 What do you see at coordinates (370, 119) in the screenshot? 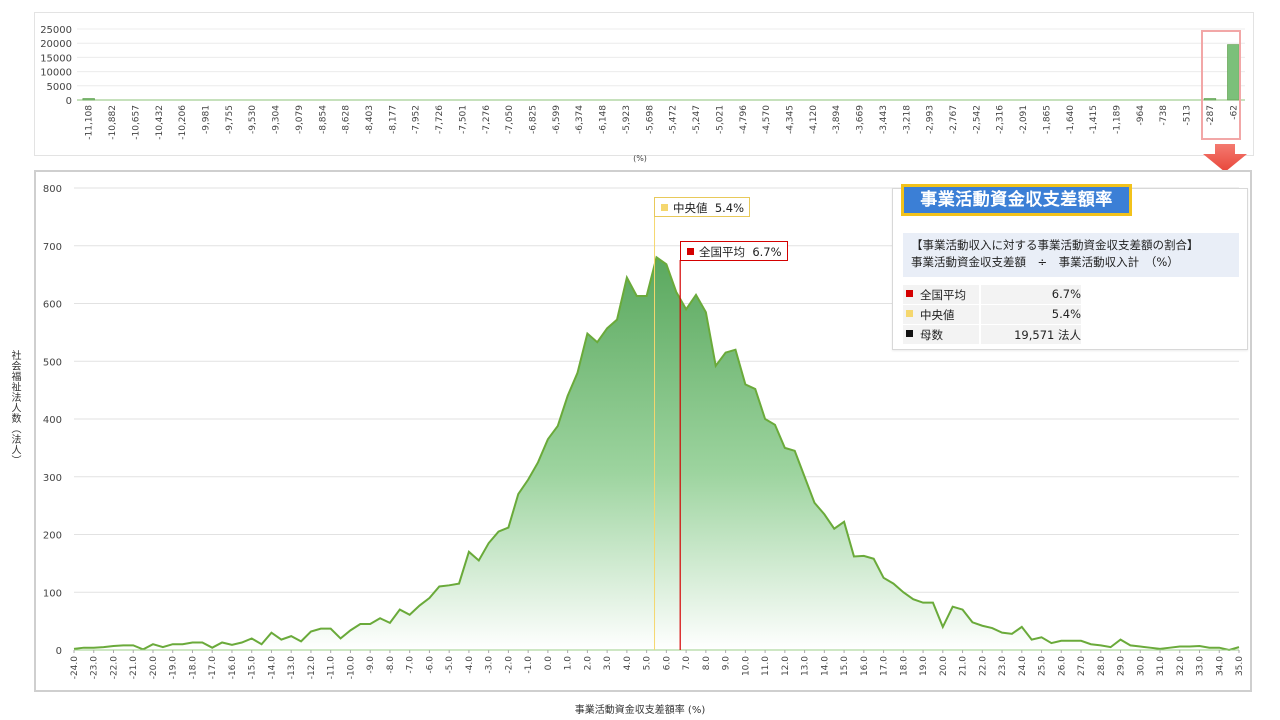
I see `overview-x-tick-label: -8,403` at bounding box center [370, 119].